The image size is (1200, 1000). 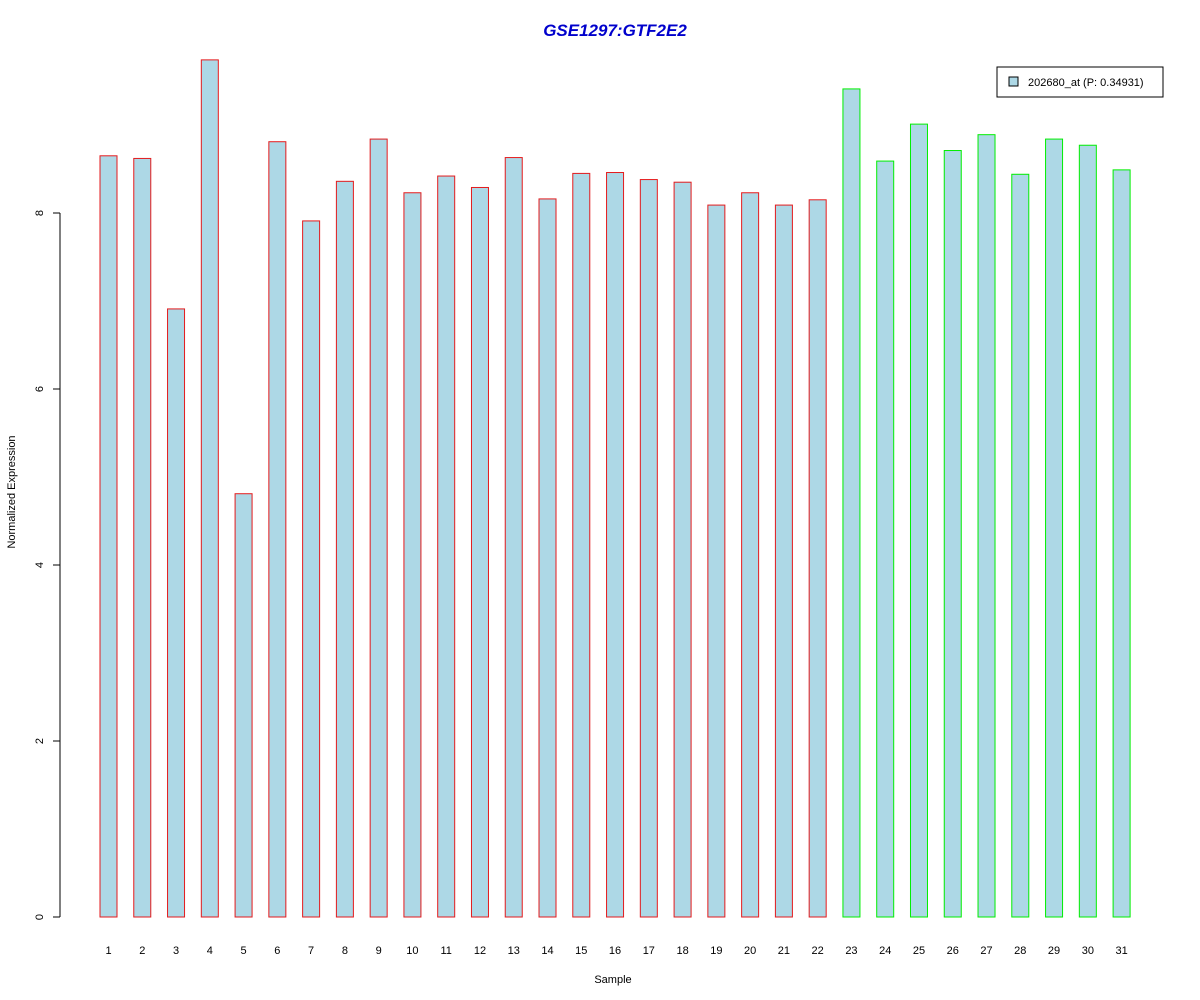 I want to click on legend-box, so click(x=1080, y=82).